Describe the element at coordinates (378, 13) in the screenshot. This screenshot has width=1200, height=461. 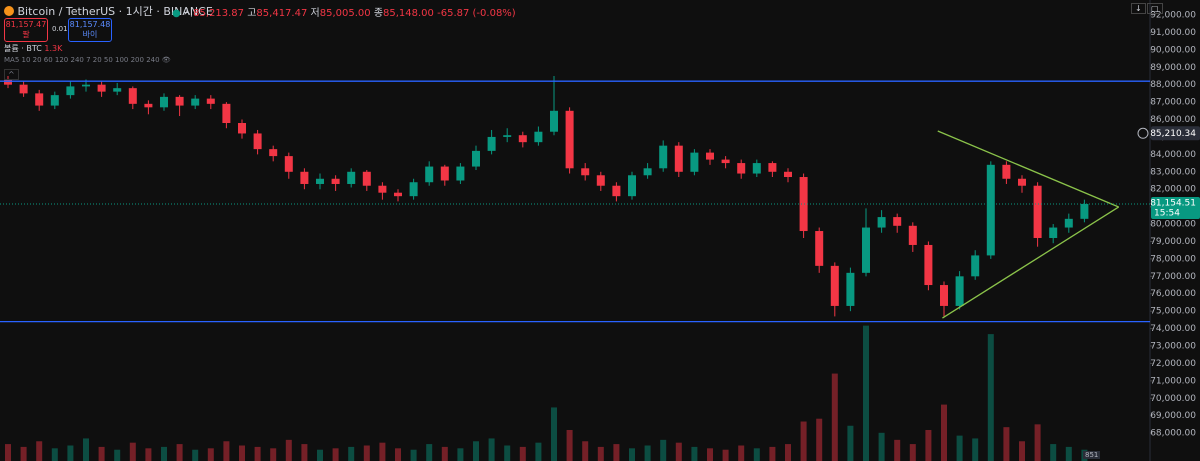
I see `ohlc-label: 종` at that location.